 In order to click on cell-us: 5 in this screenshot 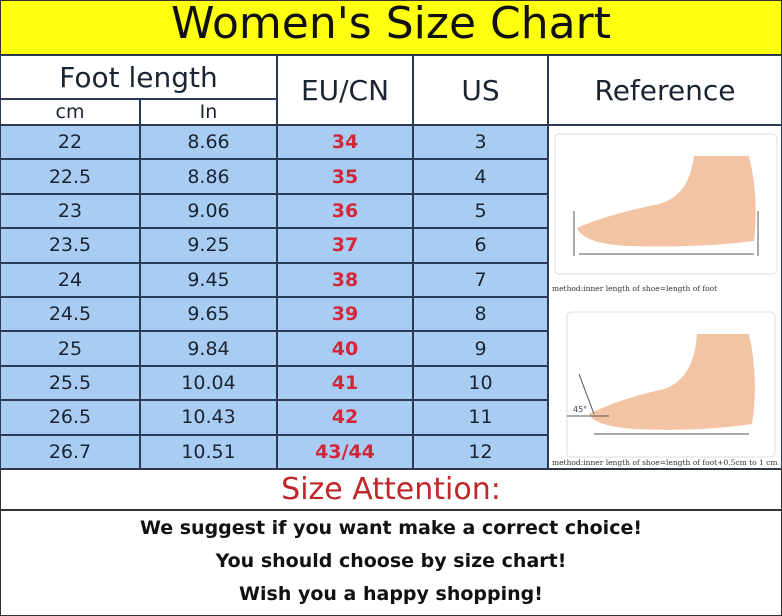, I will do `click(480, 211)`.